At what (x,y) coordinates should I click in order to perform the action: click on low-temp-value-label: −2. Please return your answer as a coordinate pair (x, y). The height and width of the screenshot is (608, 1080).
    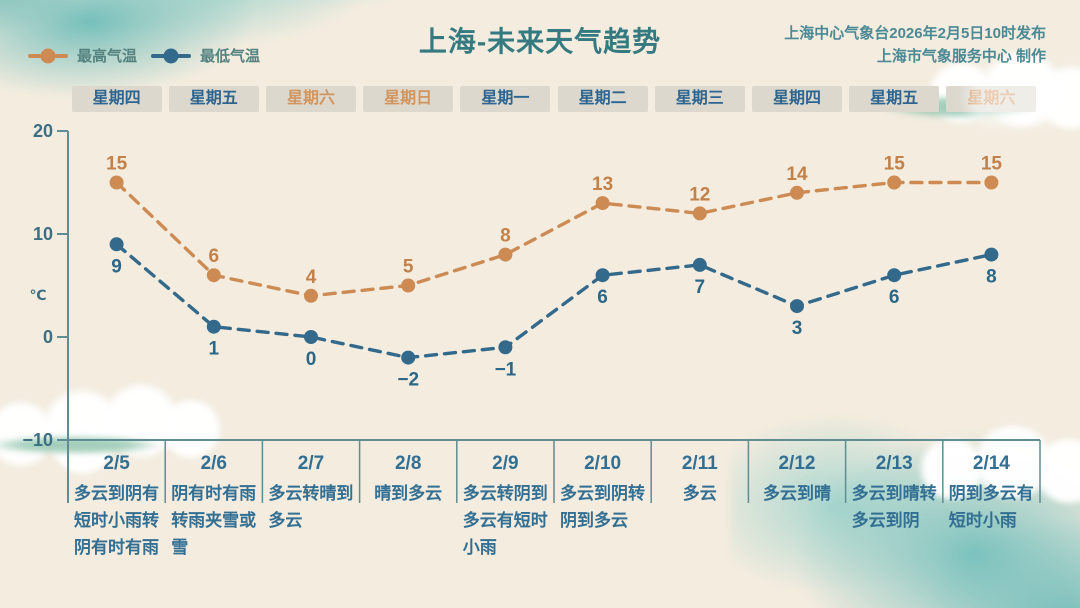
    Looking at the image, I should click on (408, 380).